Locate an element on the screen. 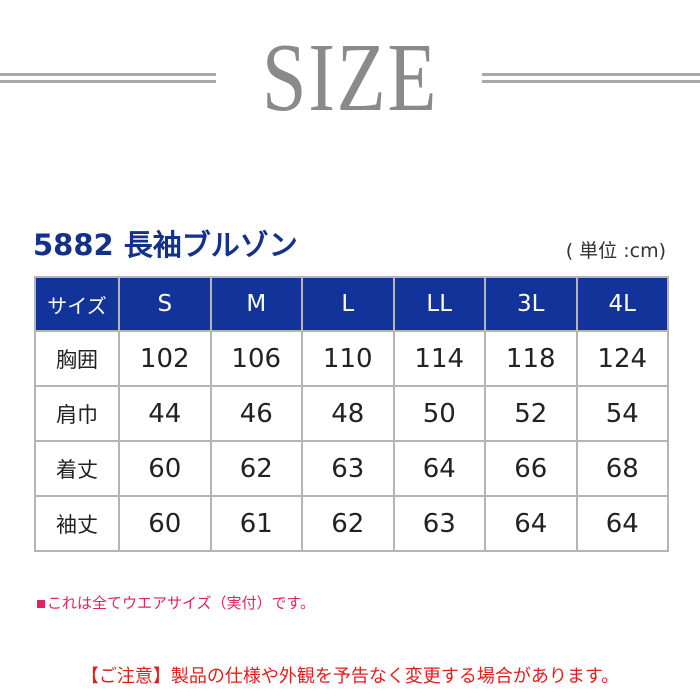 Image resolution: width=700 pixels, height=700 pixels. row-label: 着丈 is located at coordinates (77, 468).